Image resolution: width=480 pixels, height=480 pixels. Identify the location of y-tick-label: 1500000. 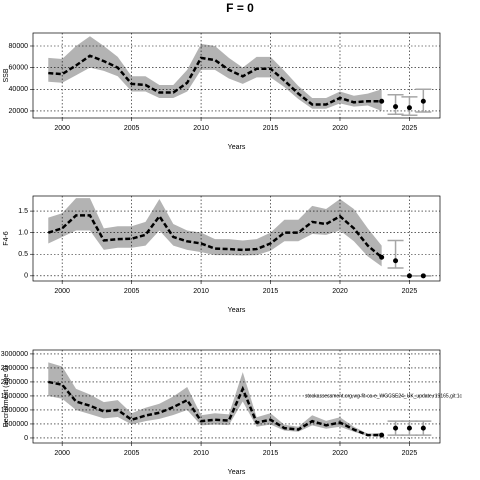
(14, 396).